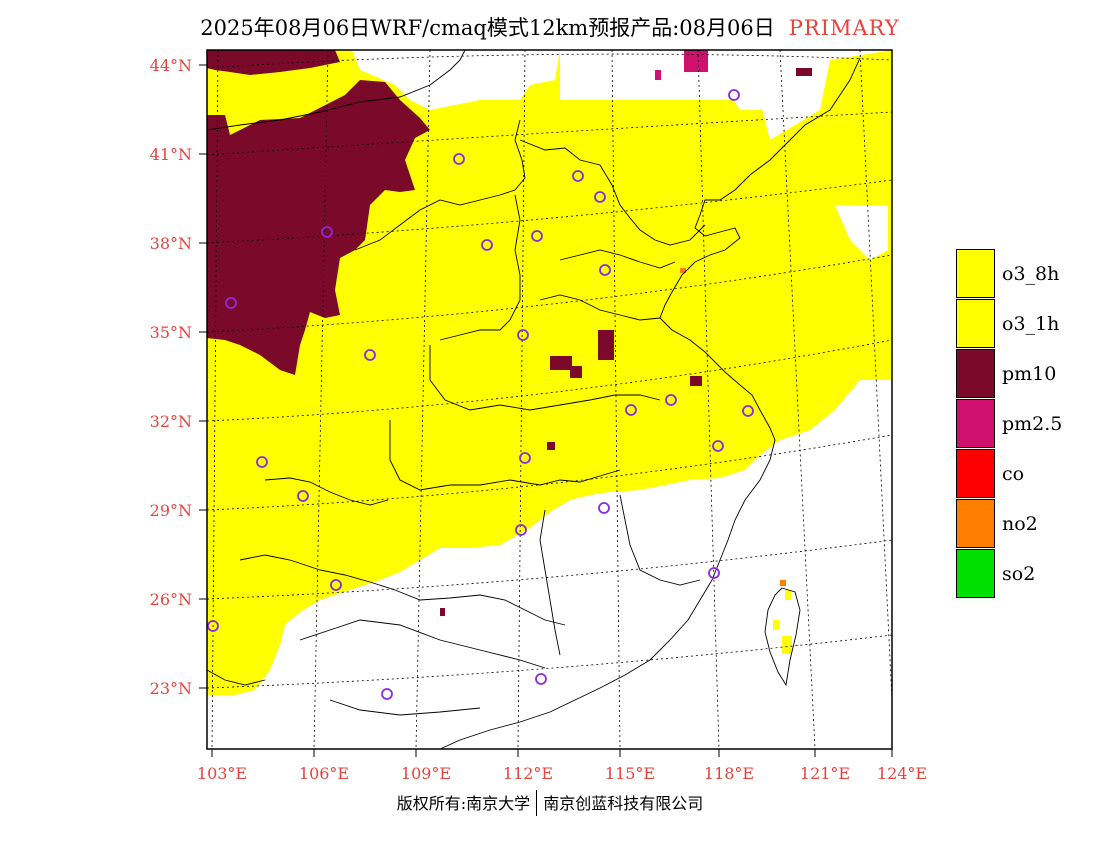 The image size is (1100, 850). What do you see at coordinates (729, 773) in the screenshot?
I see `longitude-label: 118°E` at bounding box center [729, 773].